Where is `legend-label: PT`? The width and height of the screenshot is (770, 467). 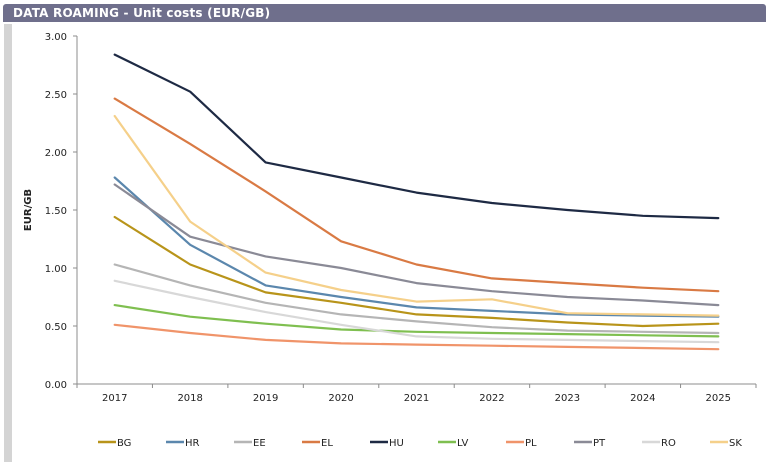 legend-label: PT is located at coordinates (599, 443).